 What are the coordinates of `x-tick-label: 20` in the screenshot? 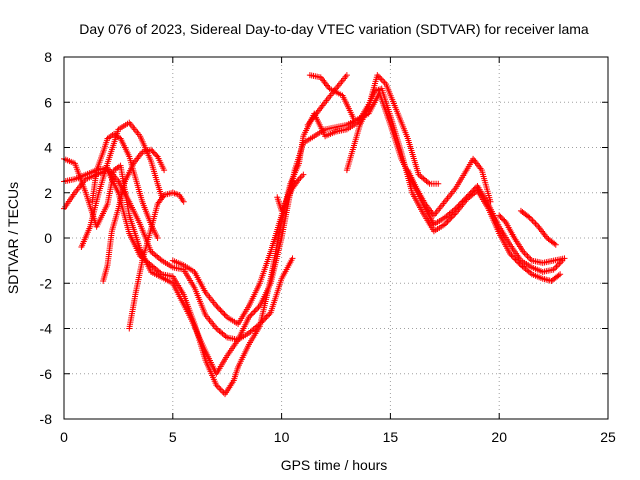 It's located at (499, 437).